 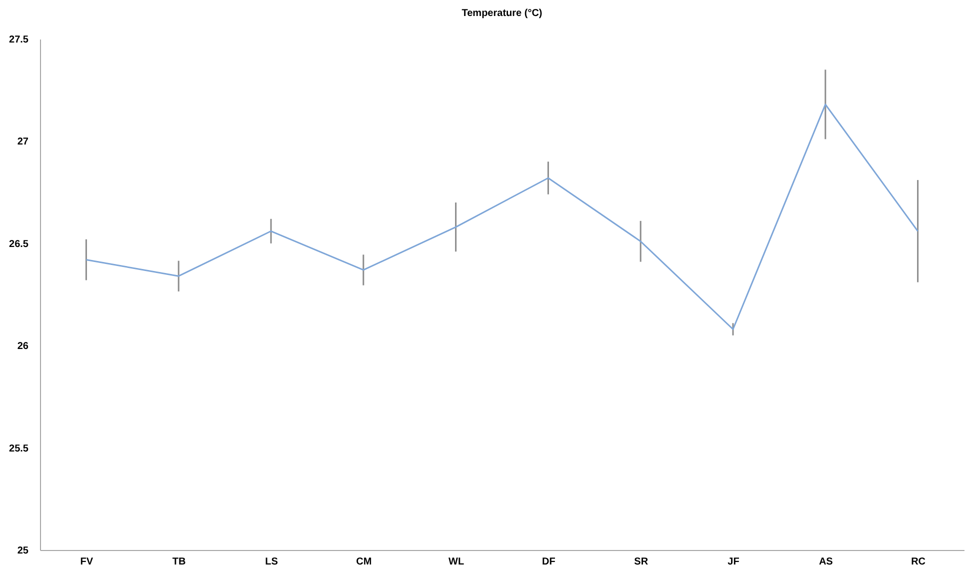 What do you see at coordinates (23, 346) in the screenshot?
I see `y-tick-label: 26` at bounding box center [23, 346].